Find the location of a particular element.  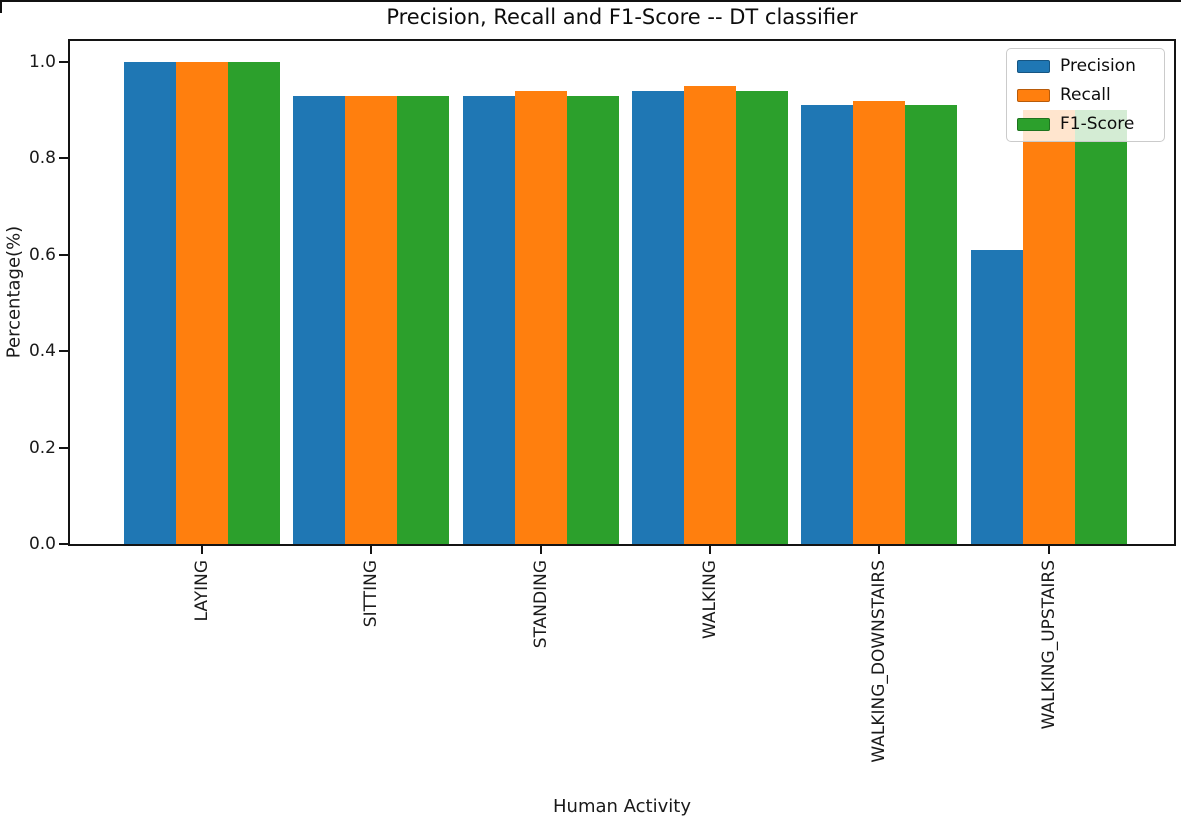

x-tick-label-text: WALKING_UPSTAIRS is located at coordinates (1048, 645).